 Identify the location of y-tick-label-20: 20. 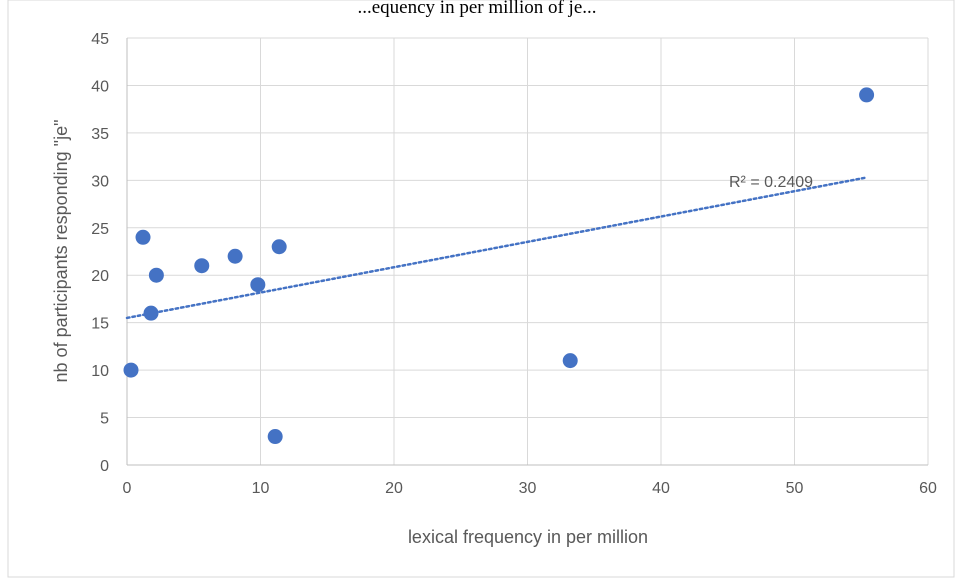
(100, 276).